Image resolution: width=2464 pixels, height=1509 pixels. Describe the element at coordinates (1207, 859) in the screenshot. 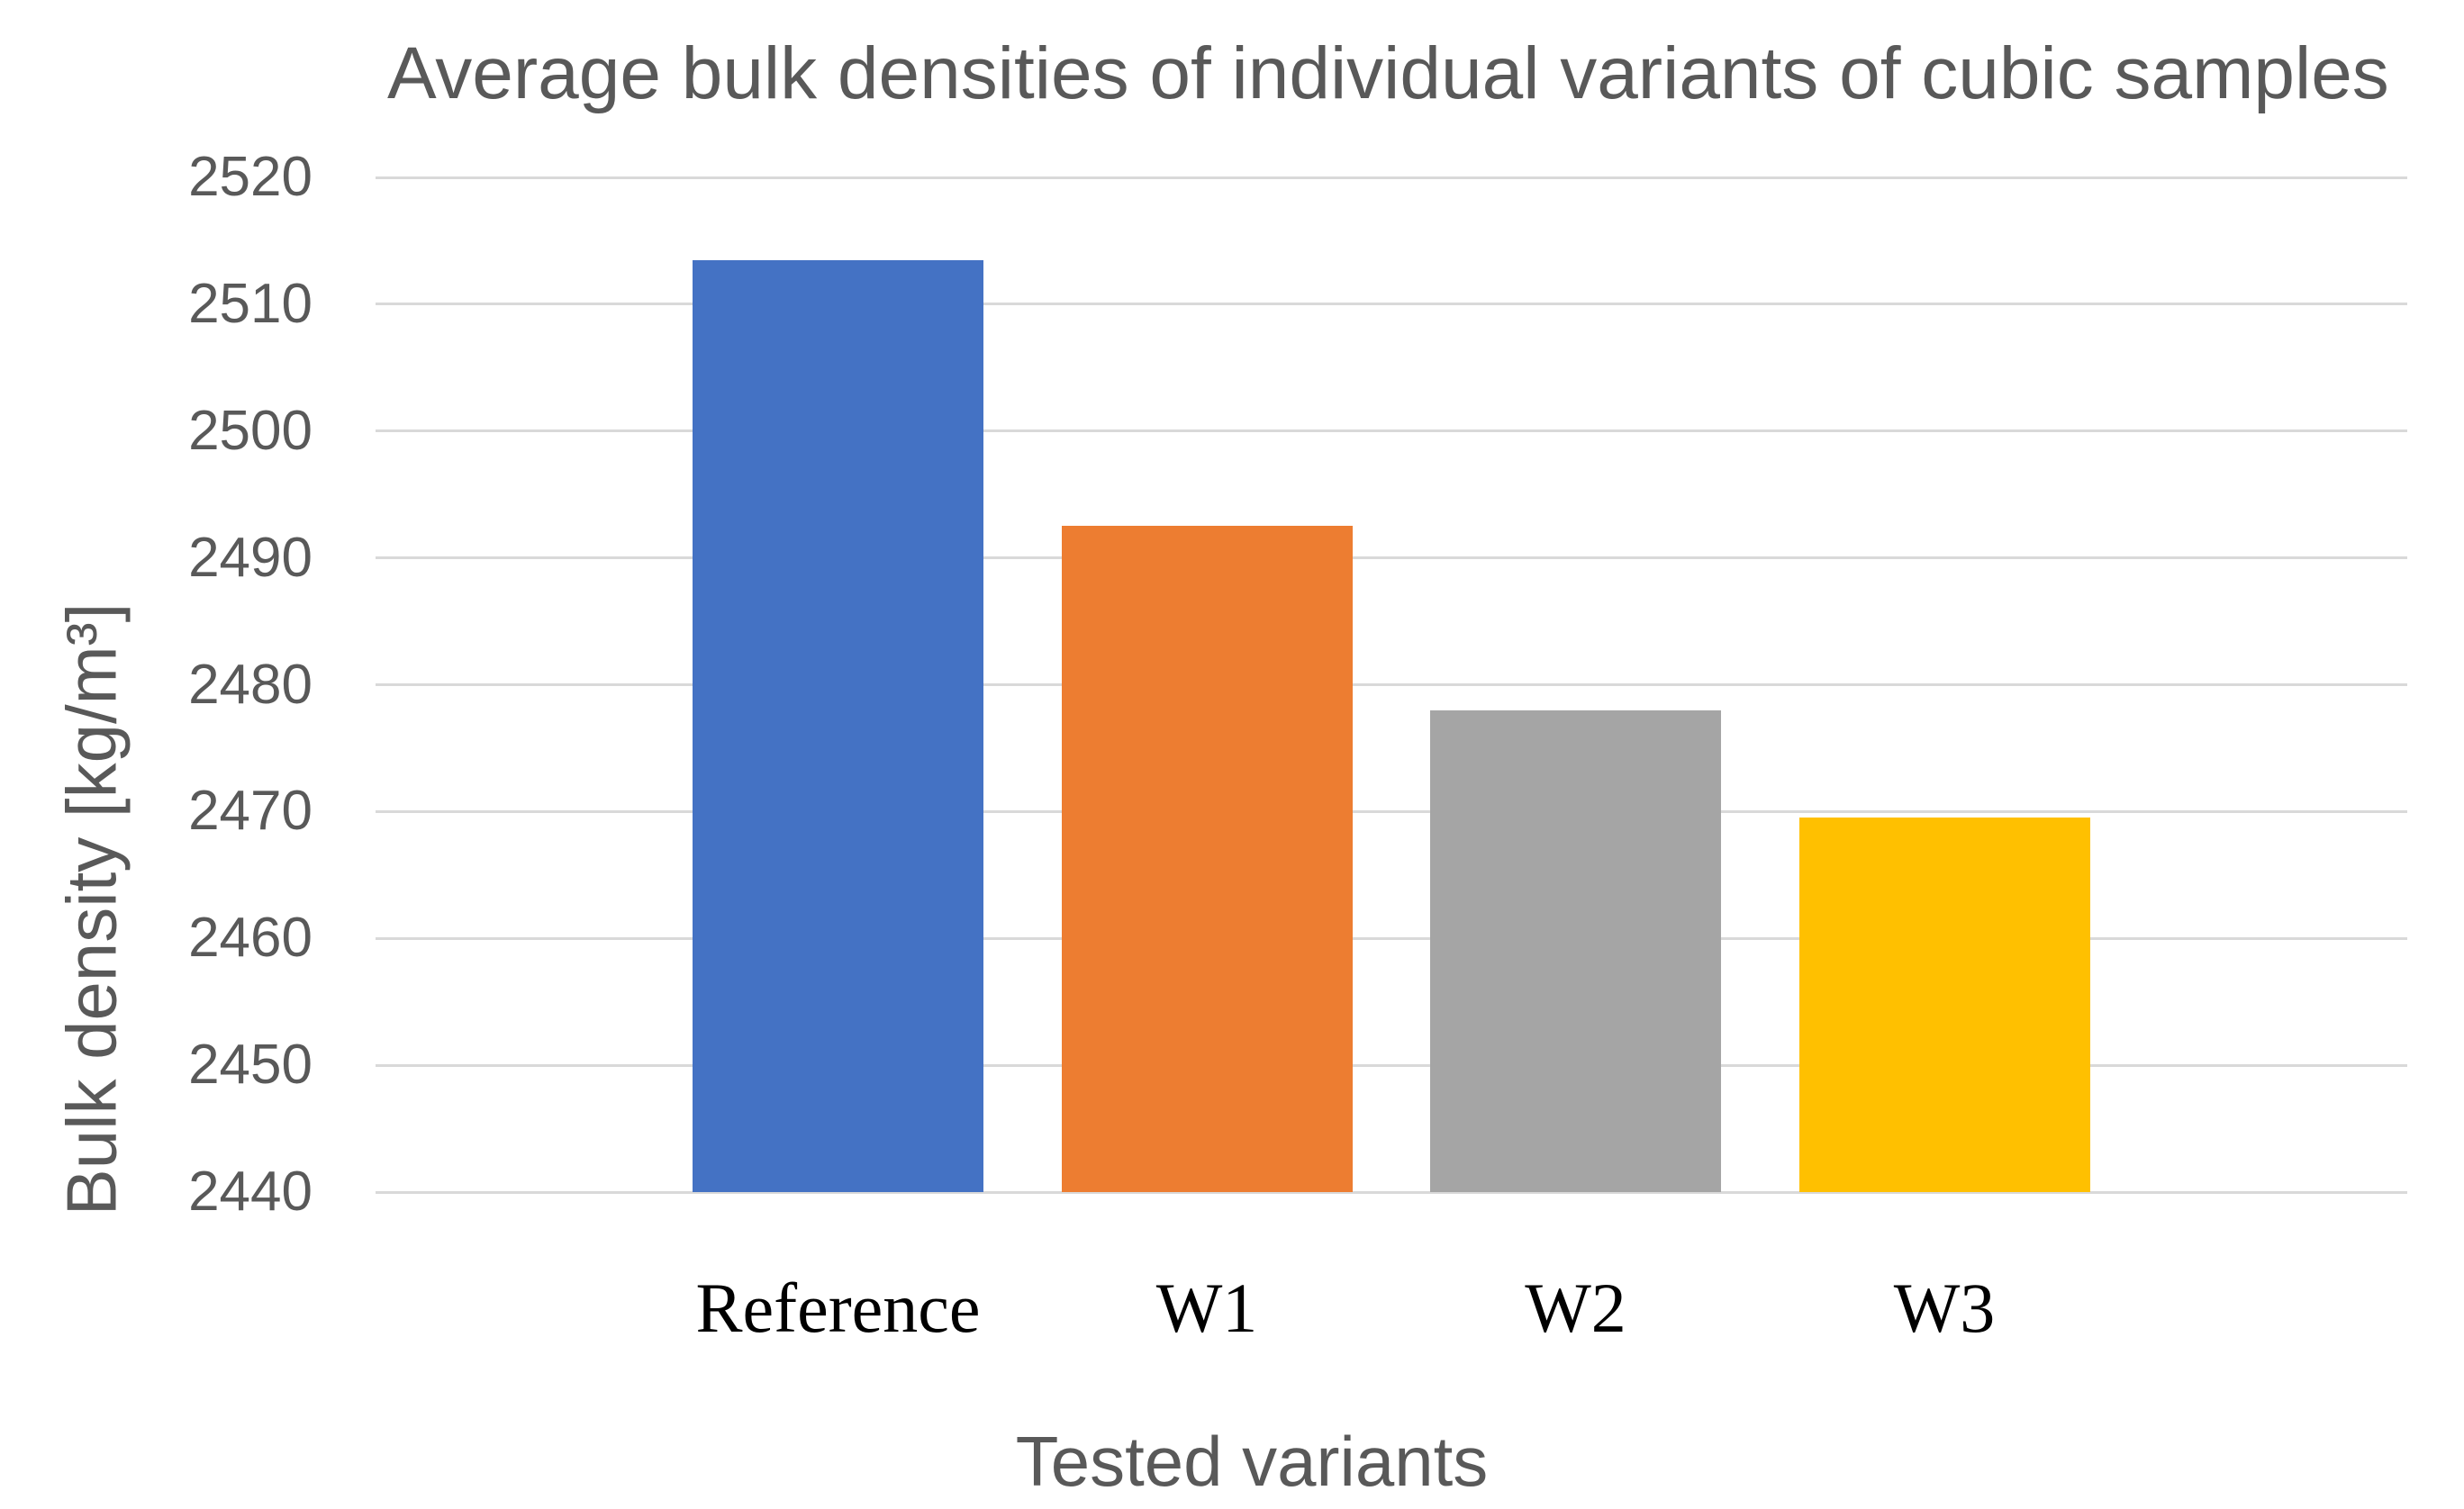

I see `bar-w1` at that location.